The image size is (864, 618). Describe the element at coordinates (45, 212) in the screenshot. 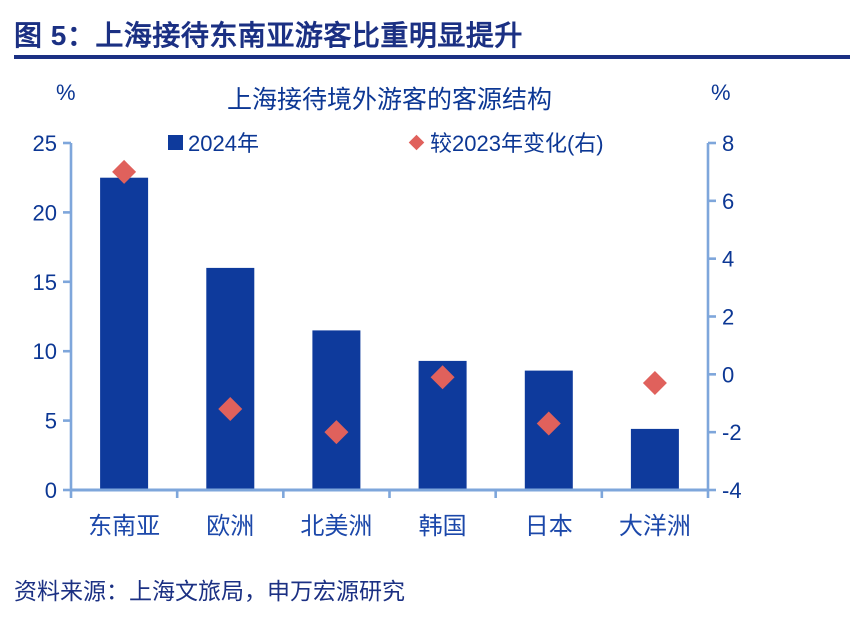

I see `left-axis-tick-label: 20` at that location.